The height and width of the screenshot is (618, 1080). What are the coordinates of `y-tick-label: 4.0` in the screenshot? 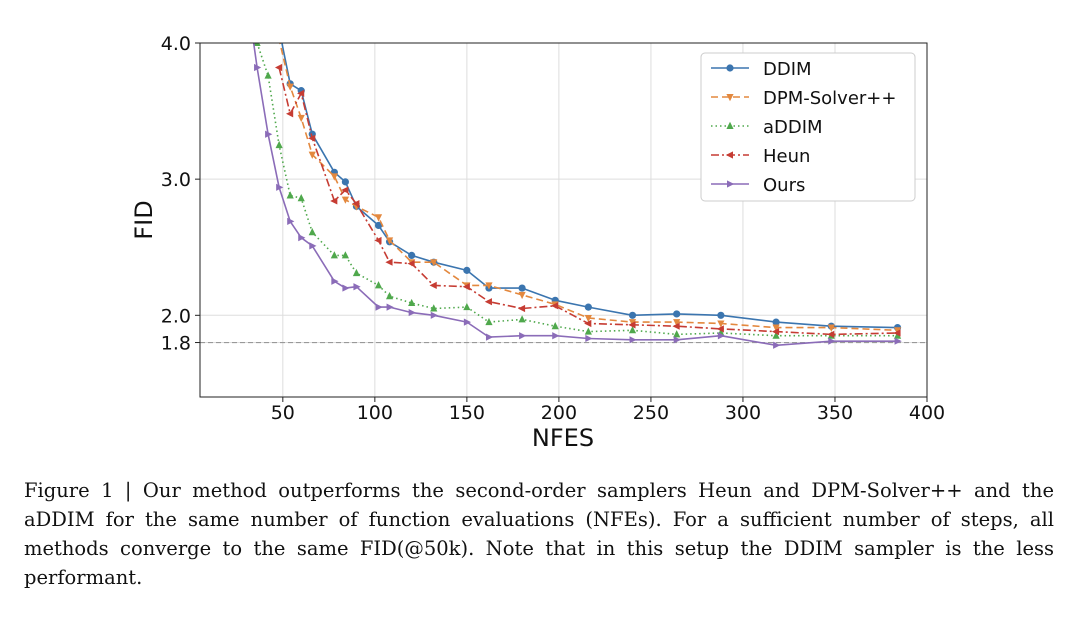 It's located at (176, 44).